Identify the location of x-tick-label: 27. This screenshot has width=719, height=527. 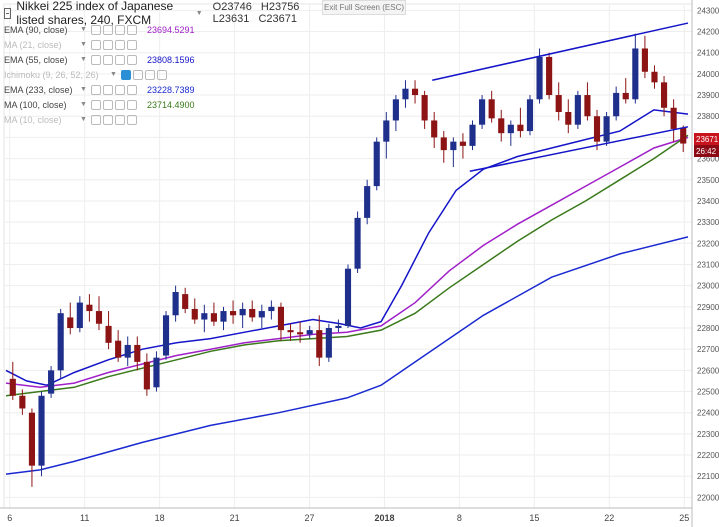
(310, 518).